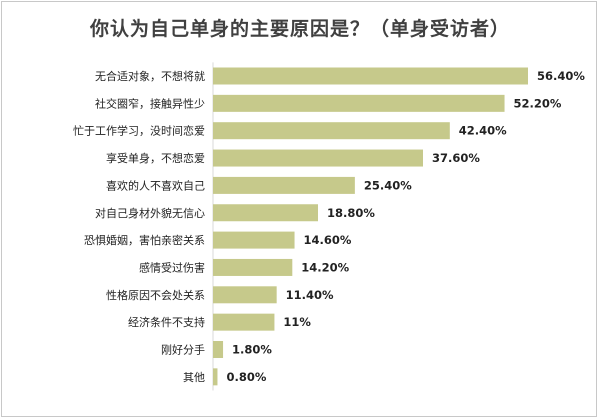 The width and height of the screenshot is (600, 419). What do you see at coordinates (194, 377) in the screenshot?
I see `category-label: 其他` at bounding box center [194, 377].